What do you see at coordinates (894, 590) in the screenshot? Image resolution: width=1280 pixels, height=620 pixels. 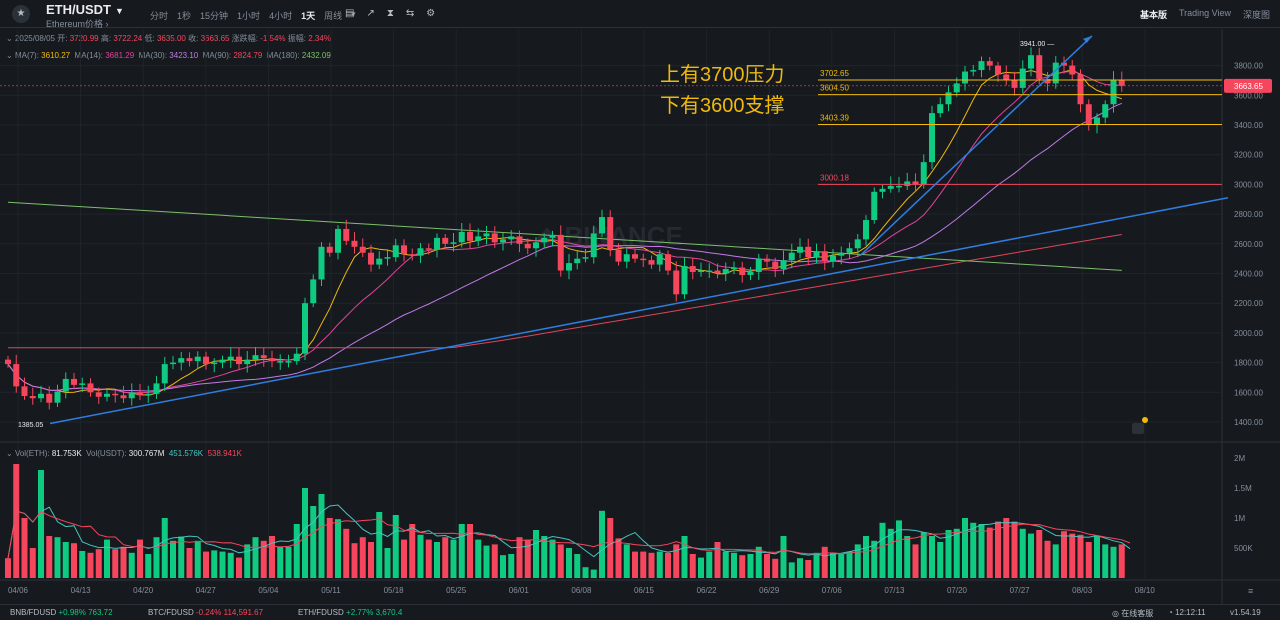 I see `x-tick-label: 07/13` at bounding box center [894, 590].